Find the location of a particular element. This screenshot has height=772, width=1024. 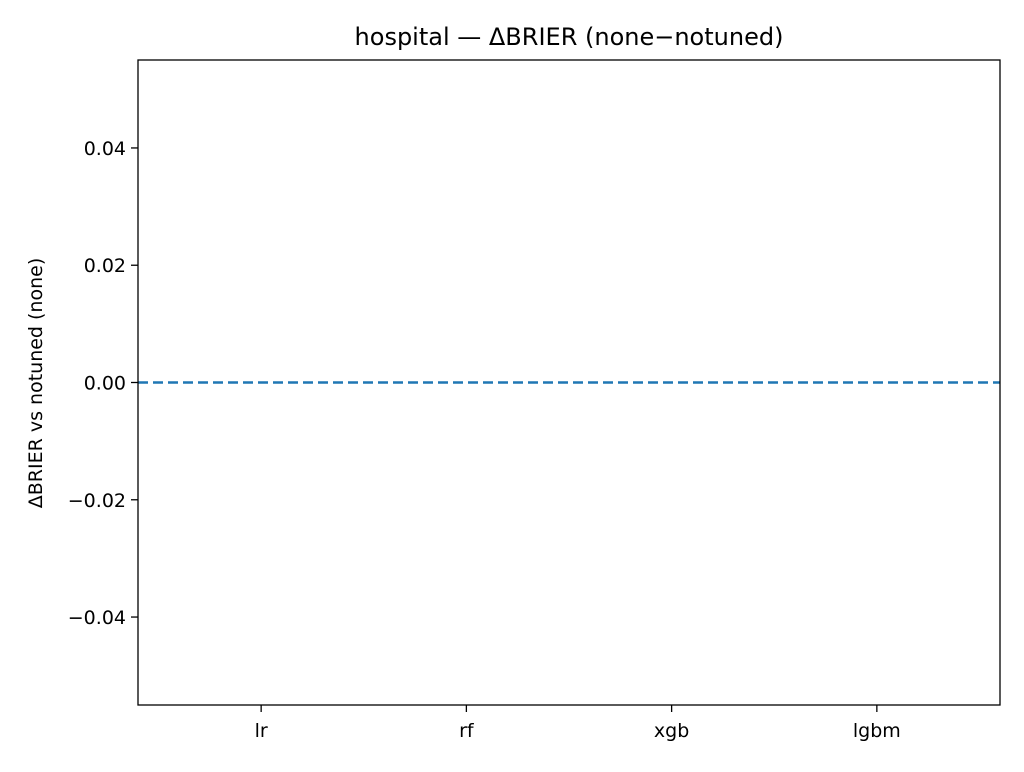

y-axis-label: ΔBRIER vs notuned (none) is located at coordinates (36, 383).